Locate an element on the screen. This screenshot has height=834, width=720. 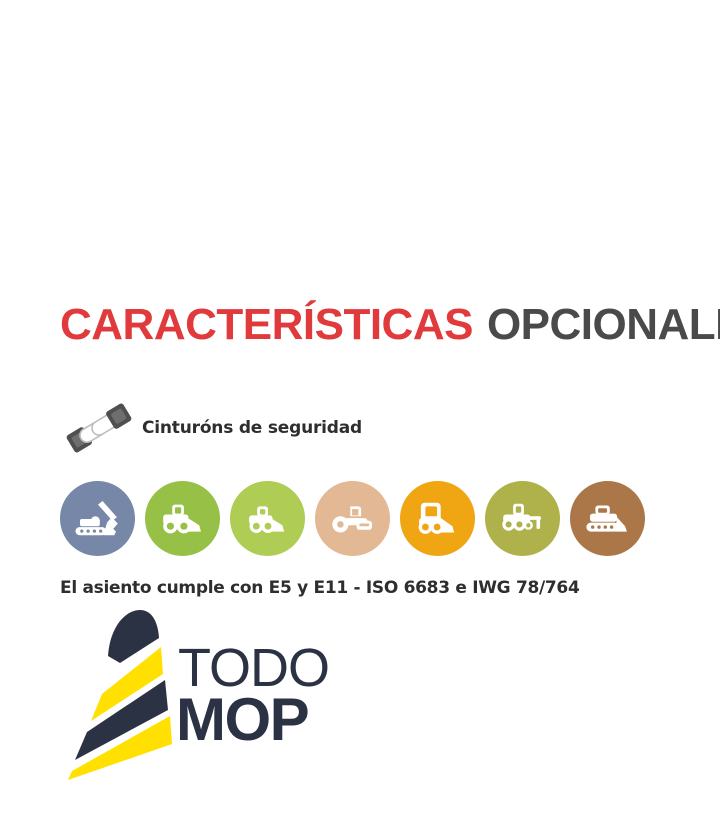
motor-grader-icon is located at coordinates (521, 517).